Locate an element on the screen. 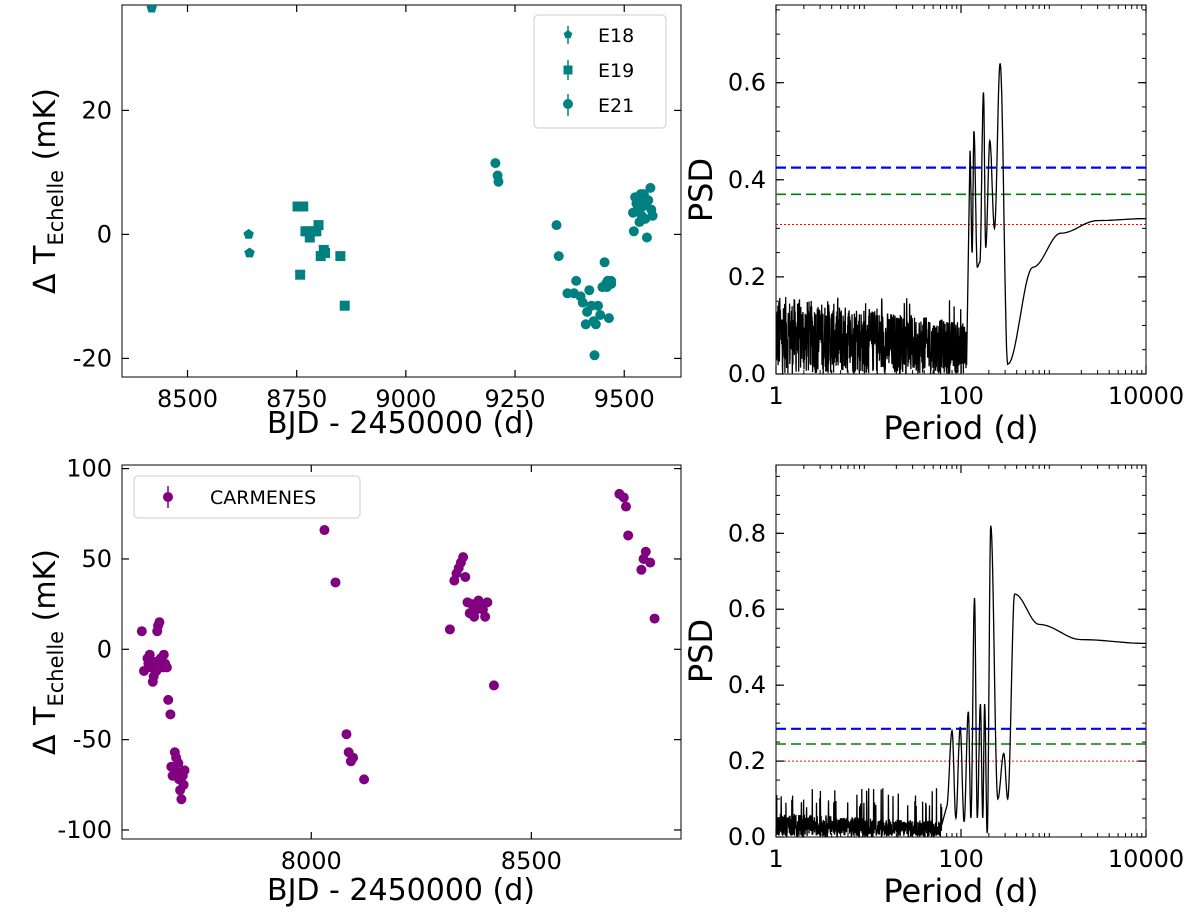 This screenshot has width=1200, height=916. y-ticks: 0.0 0.2 0.4 0.6 0.8 is located at coordinates (937, 663).